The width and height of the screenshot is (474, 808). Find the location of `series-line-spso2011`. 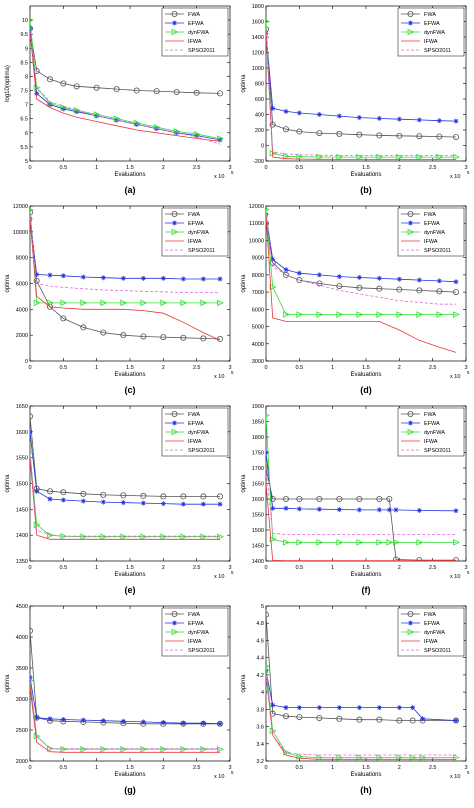

series-line-spso2011 is located at coordinates (361, 259).